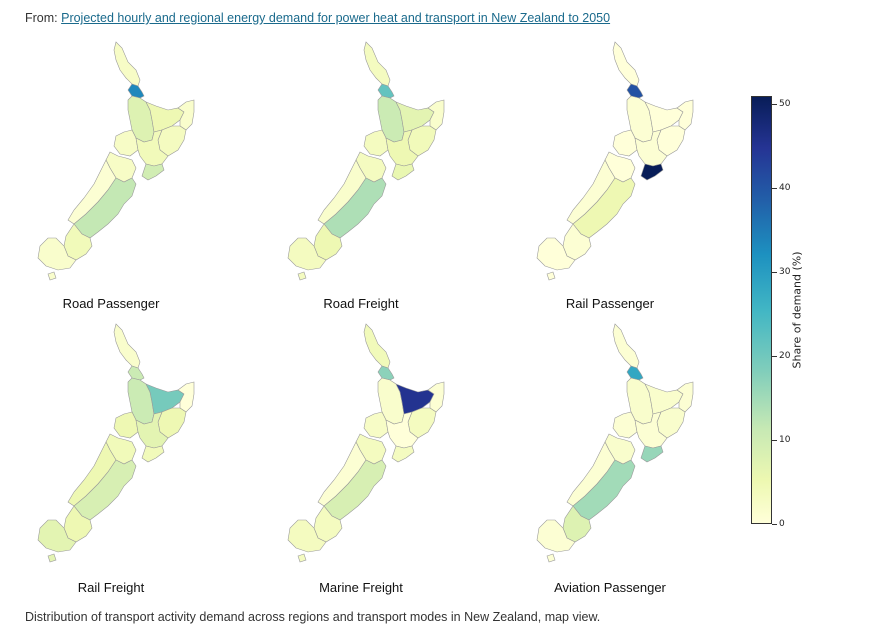 This screenshot has height=630, width=892. What do you see at coordinates (785, 272) in the screenshot?
I see `colorbar-tick-label: 30` at bounding box center [785, 272].